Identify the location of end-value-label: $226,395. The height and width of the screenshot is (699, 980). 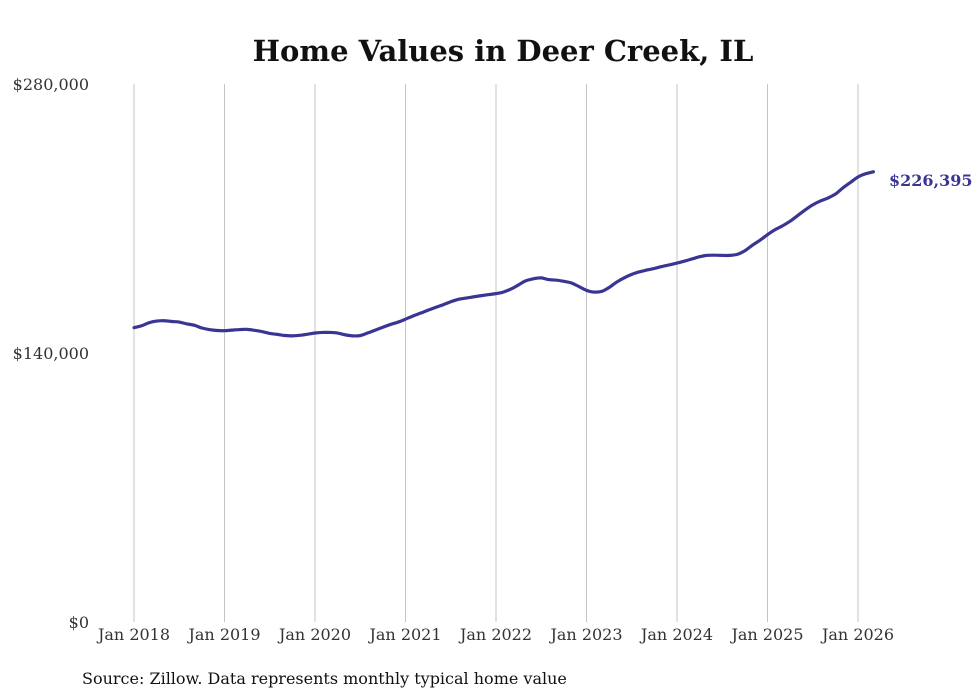
(931, 180).